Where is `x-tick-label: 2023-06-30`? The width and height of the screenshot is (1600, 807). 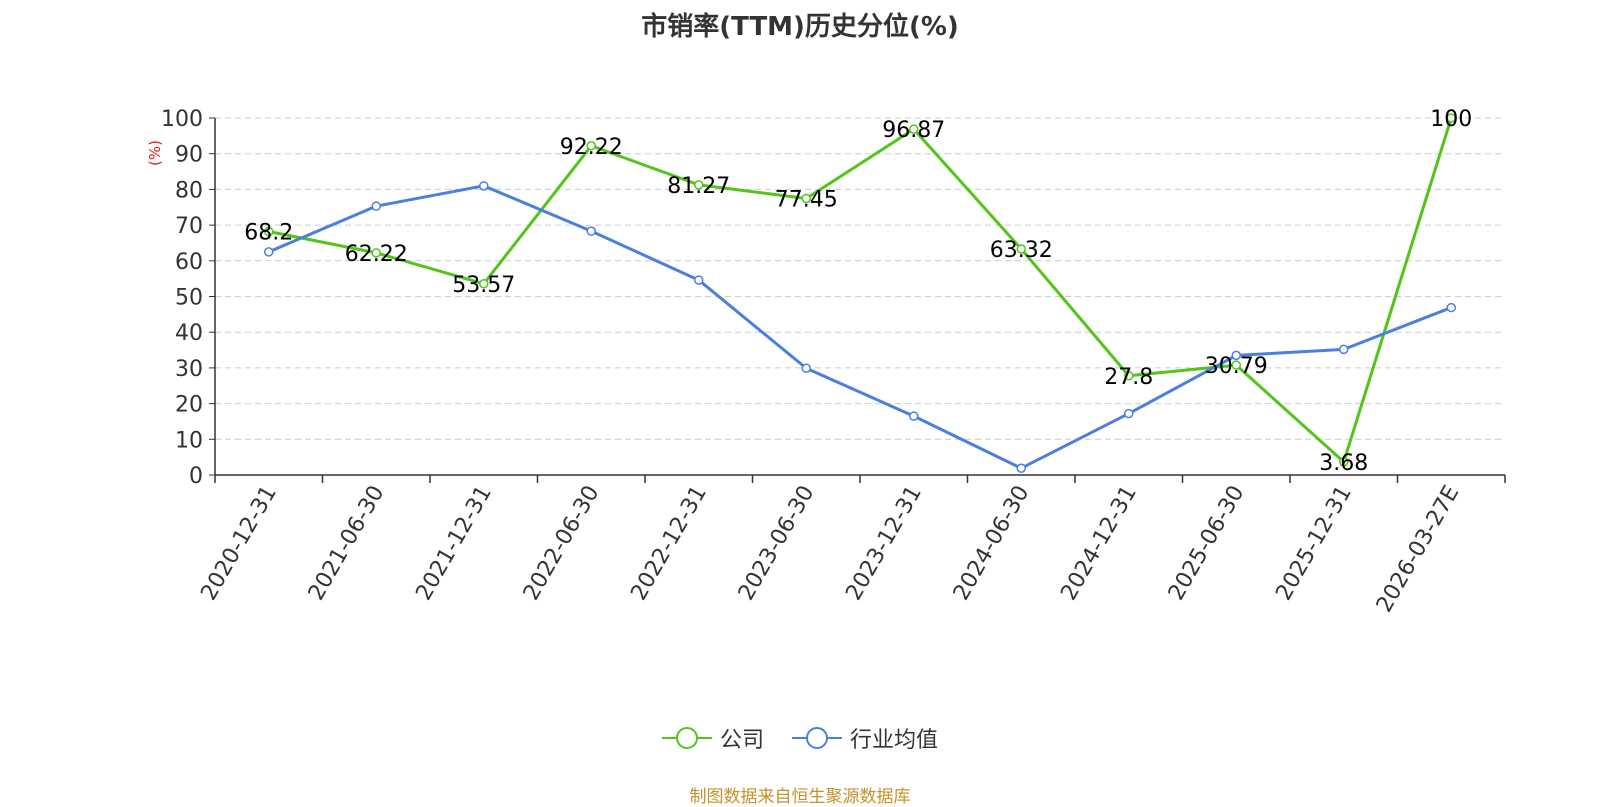
x-tick-label: 2023-06-30 is located at coordinates (777, 543).